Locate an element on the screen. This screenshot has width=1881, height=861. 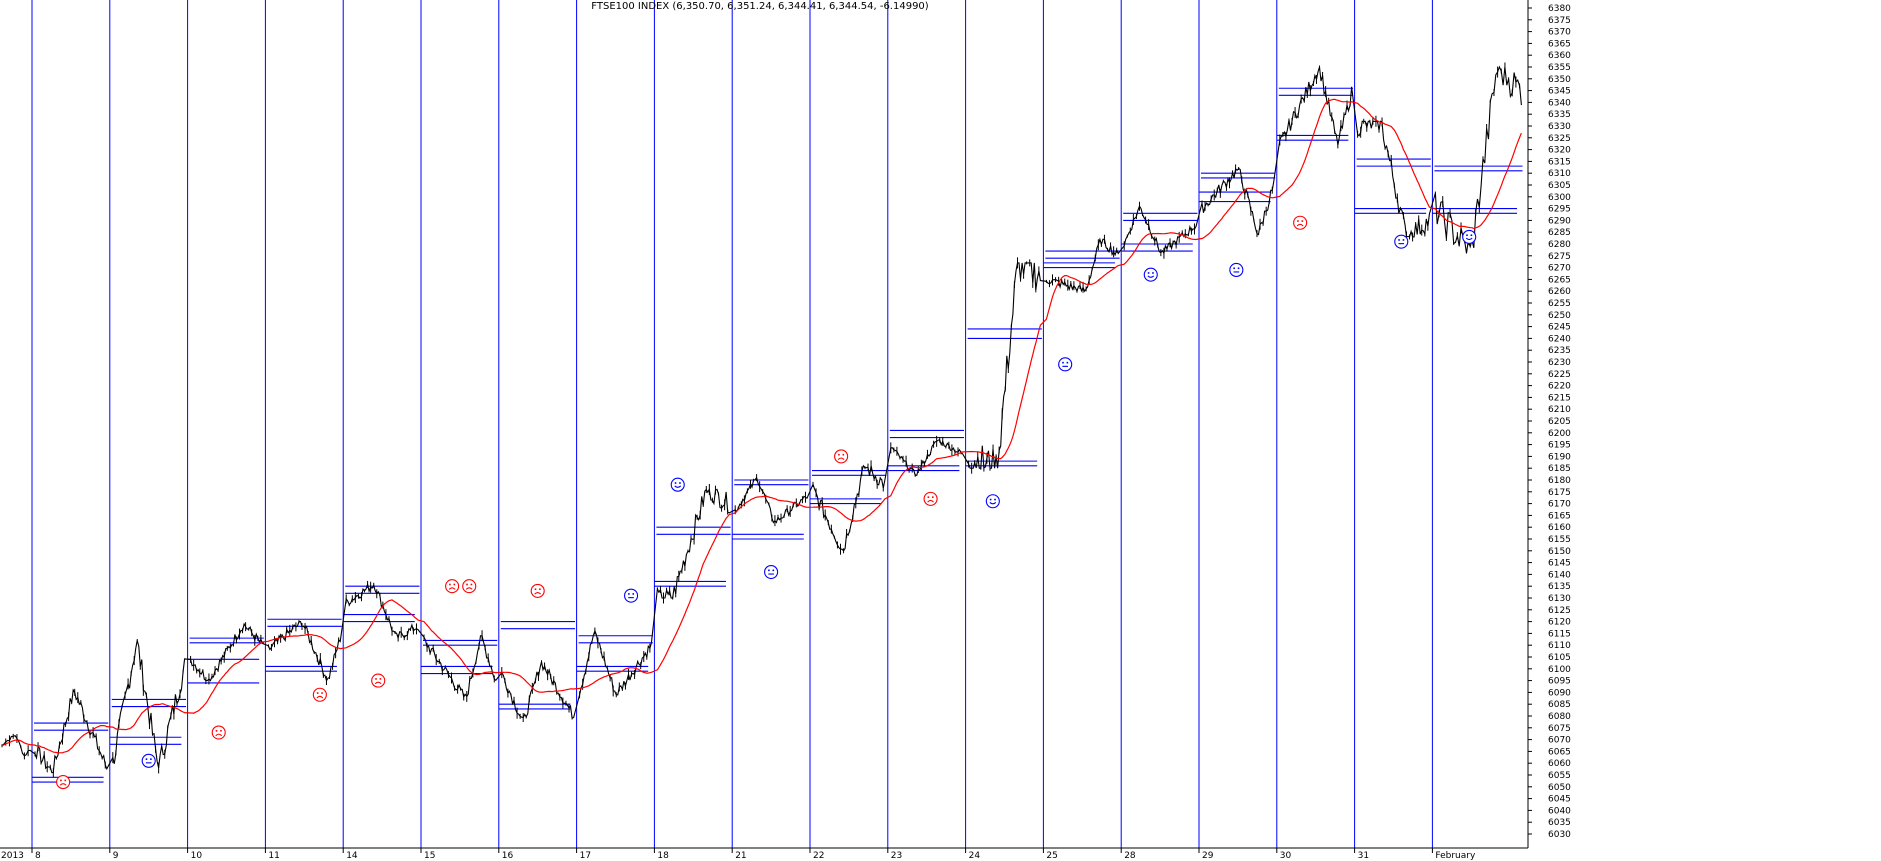
x-tick-label: 10 is located at coordinates (197, 856).